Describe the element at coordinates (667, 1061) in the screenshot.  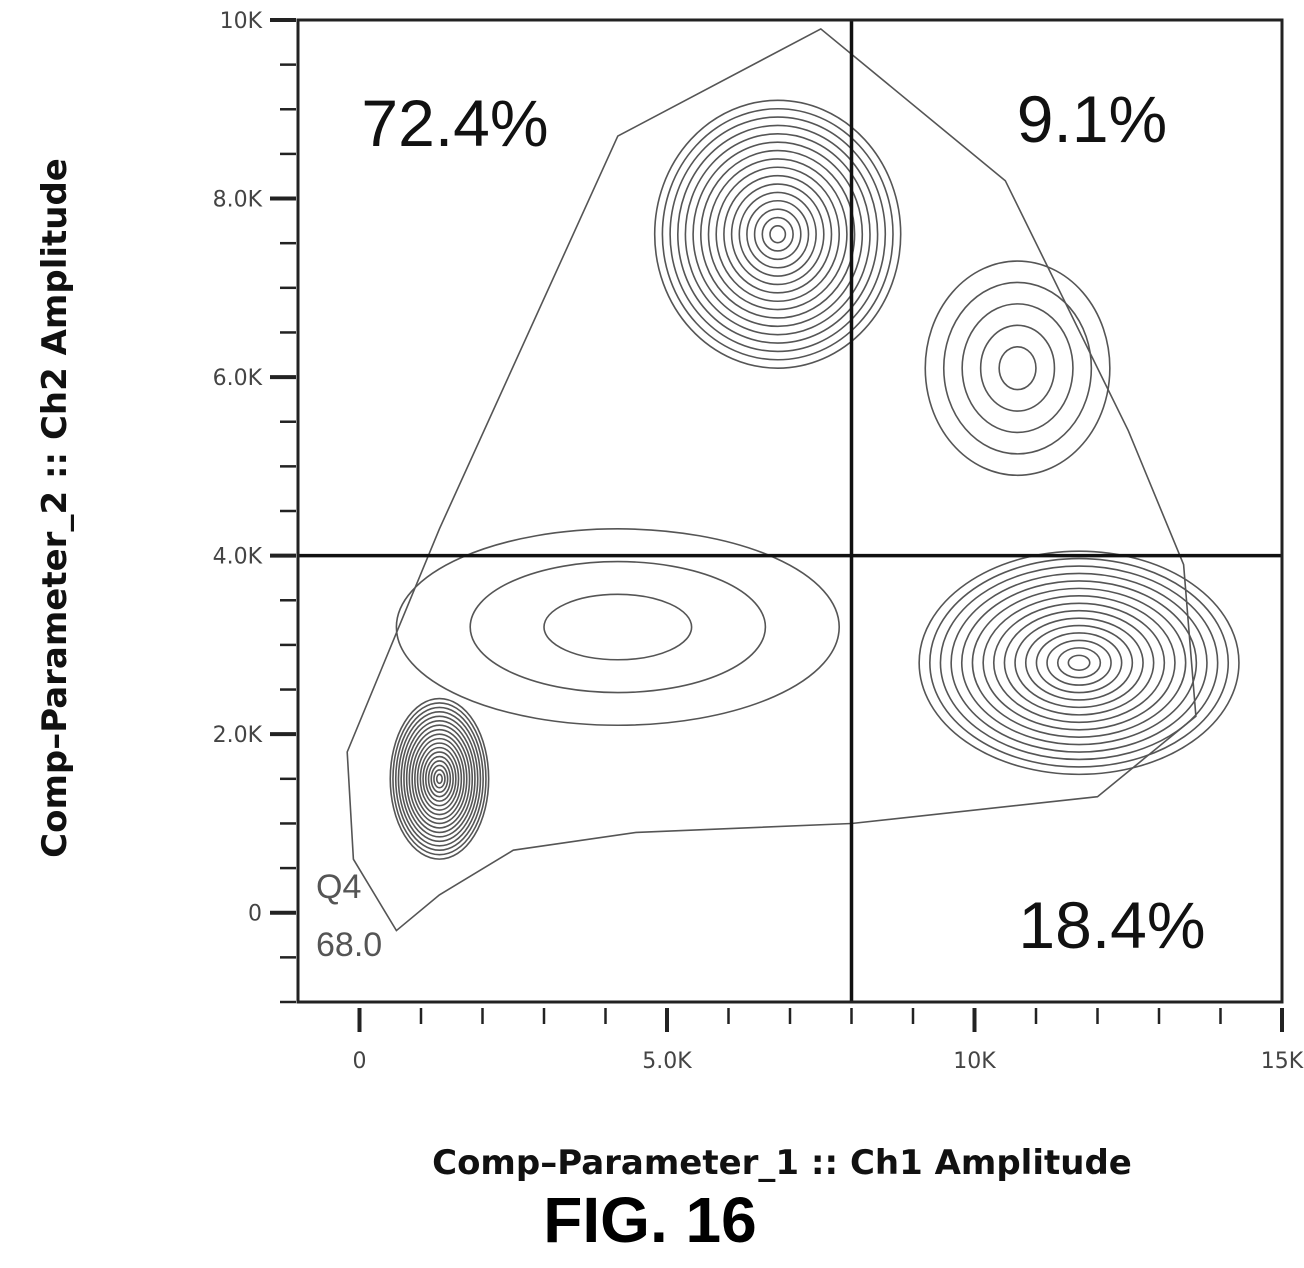
I see `x-tick-label: 5.0K` at that location.